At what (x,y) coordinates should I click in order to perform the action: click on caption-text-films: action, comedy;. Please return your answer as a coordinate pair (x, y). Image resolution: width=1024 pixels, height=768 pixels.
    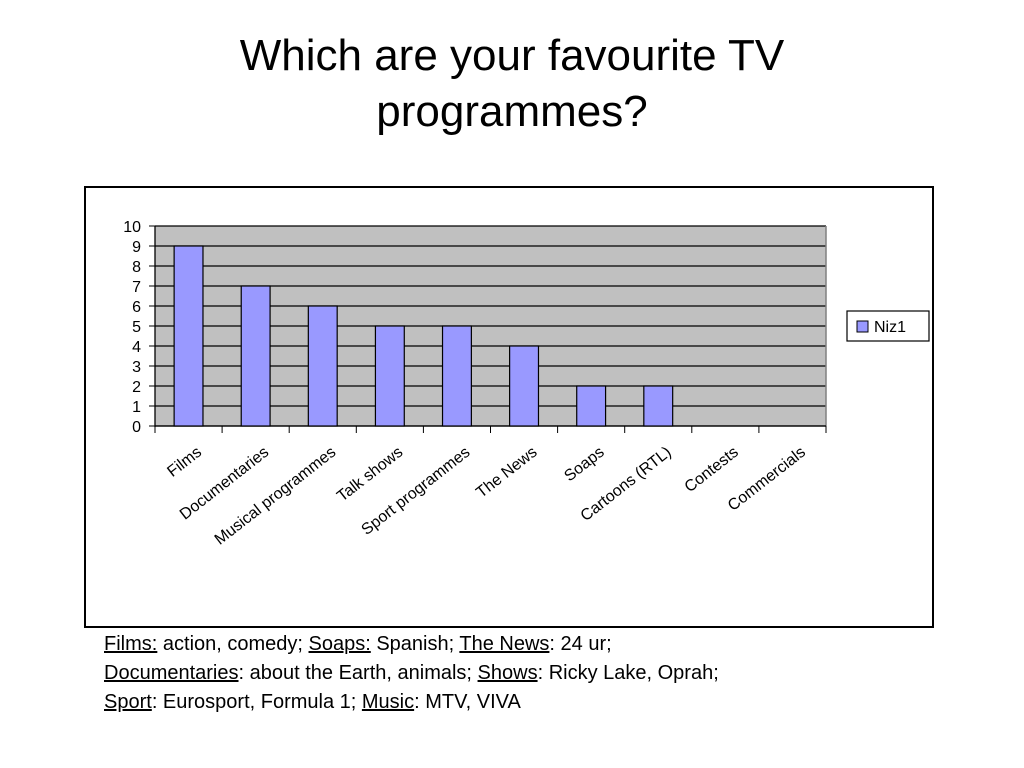
    Looking at the image, I should click on (233, 644).